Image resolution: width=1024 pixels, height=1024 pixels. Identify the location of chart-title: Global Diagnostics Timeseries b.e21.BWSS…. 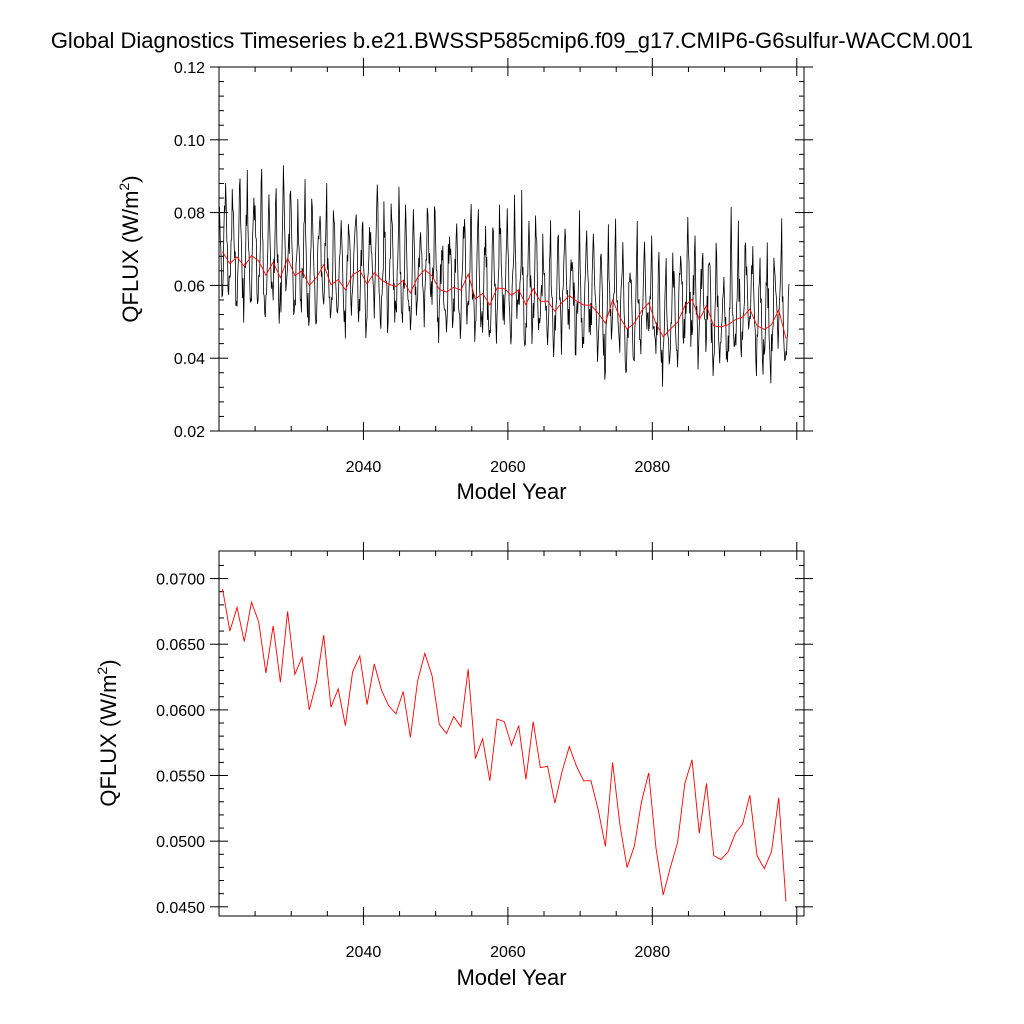
(512, 40).